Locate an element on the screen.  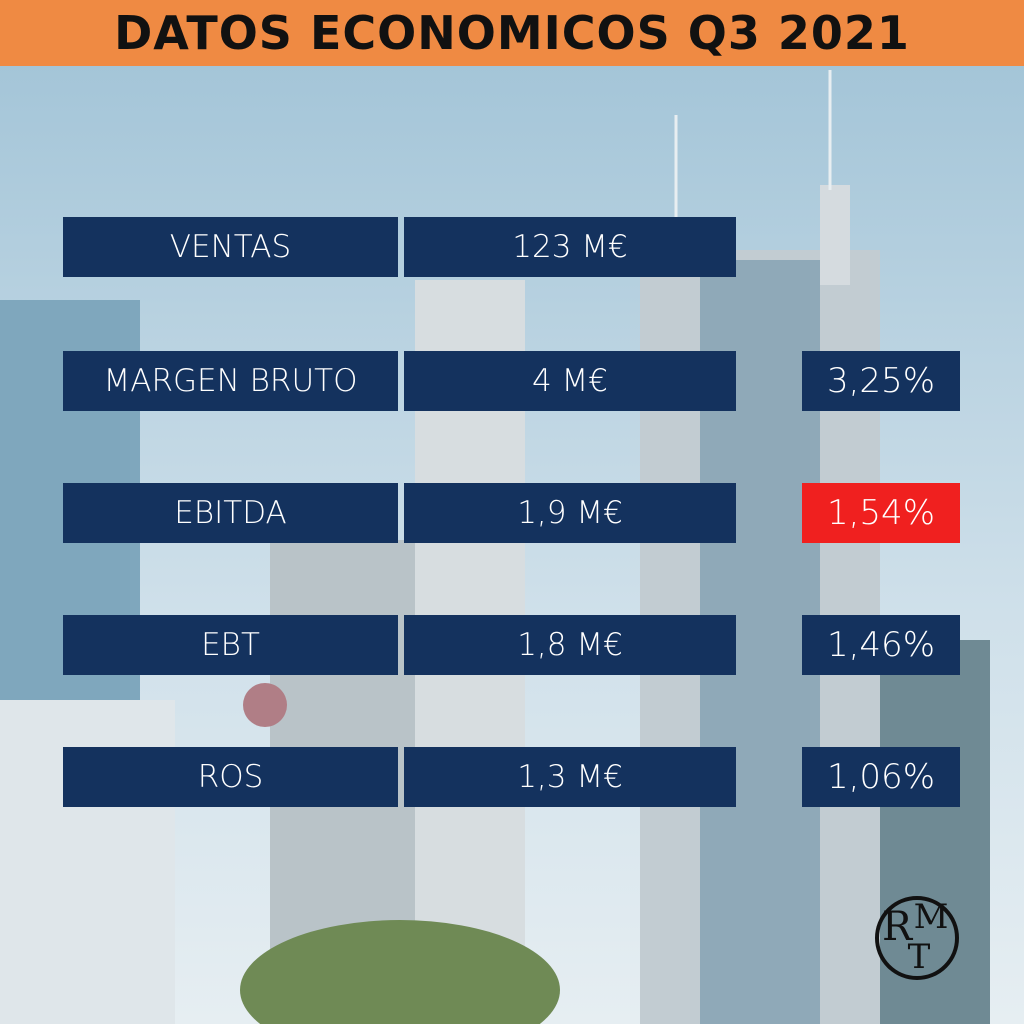
logo: R MT is located at coordinates (915, 937).